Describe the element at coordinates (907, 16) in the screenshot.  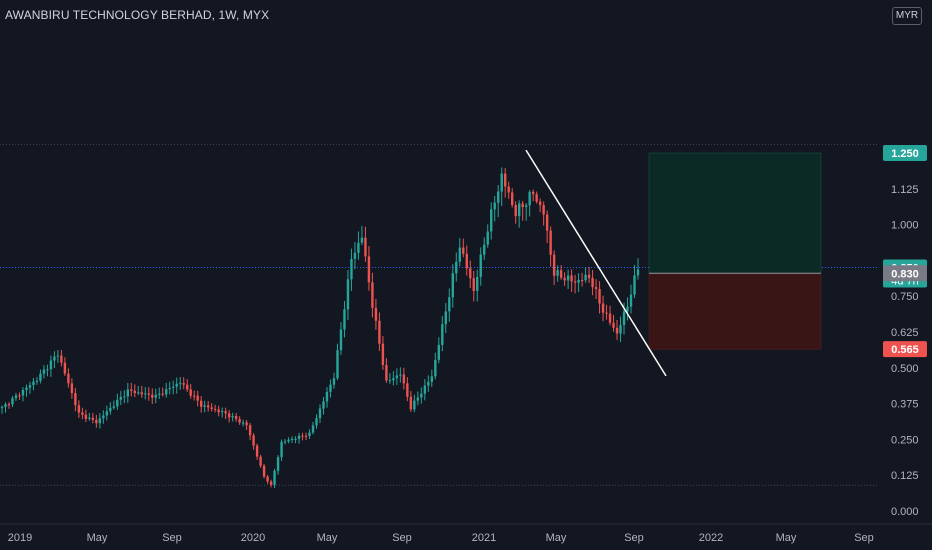
I see `currency-button: MYR` at that location.